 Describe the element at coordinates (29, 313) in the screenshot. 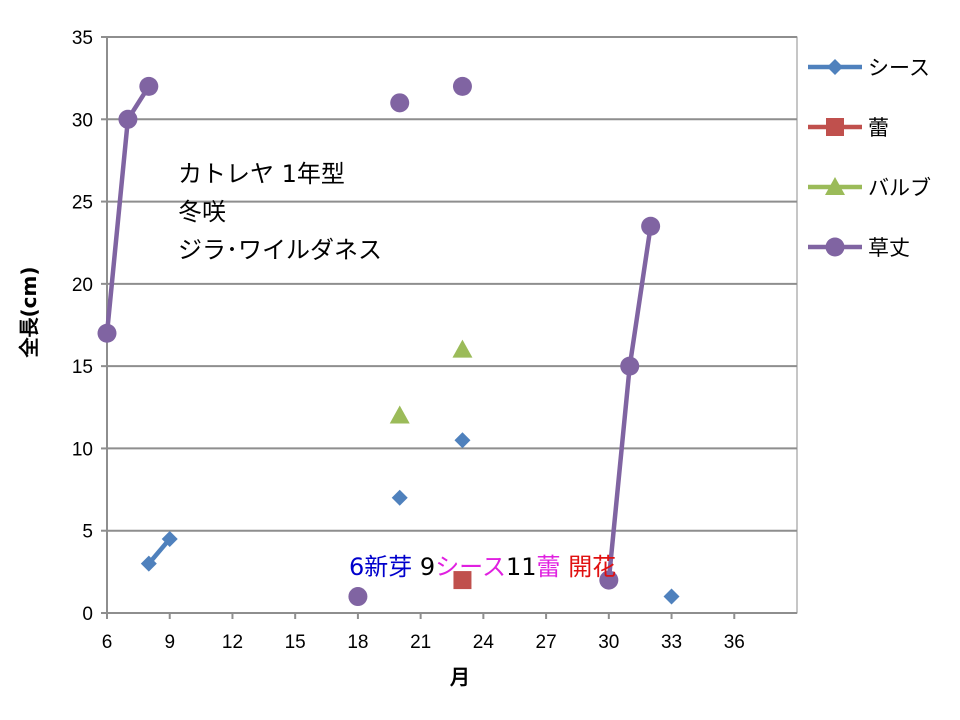

I see `y-axis-title: 全長(cm)` at that location.